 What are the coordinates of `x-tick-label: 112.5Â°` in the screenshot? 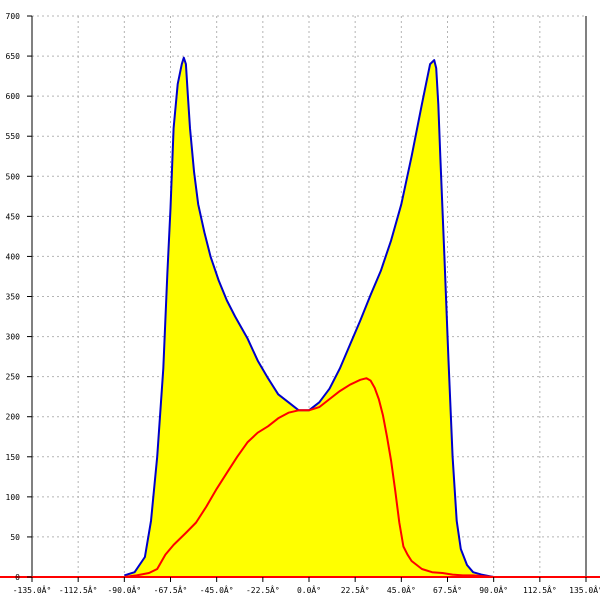 It's located at (540, 589).